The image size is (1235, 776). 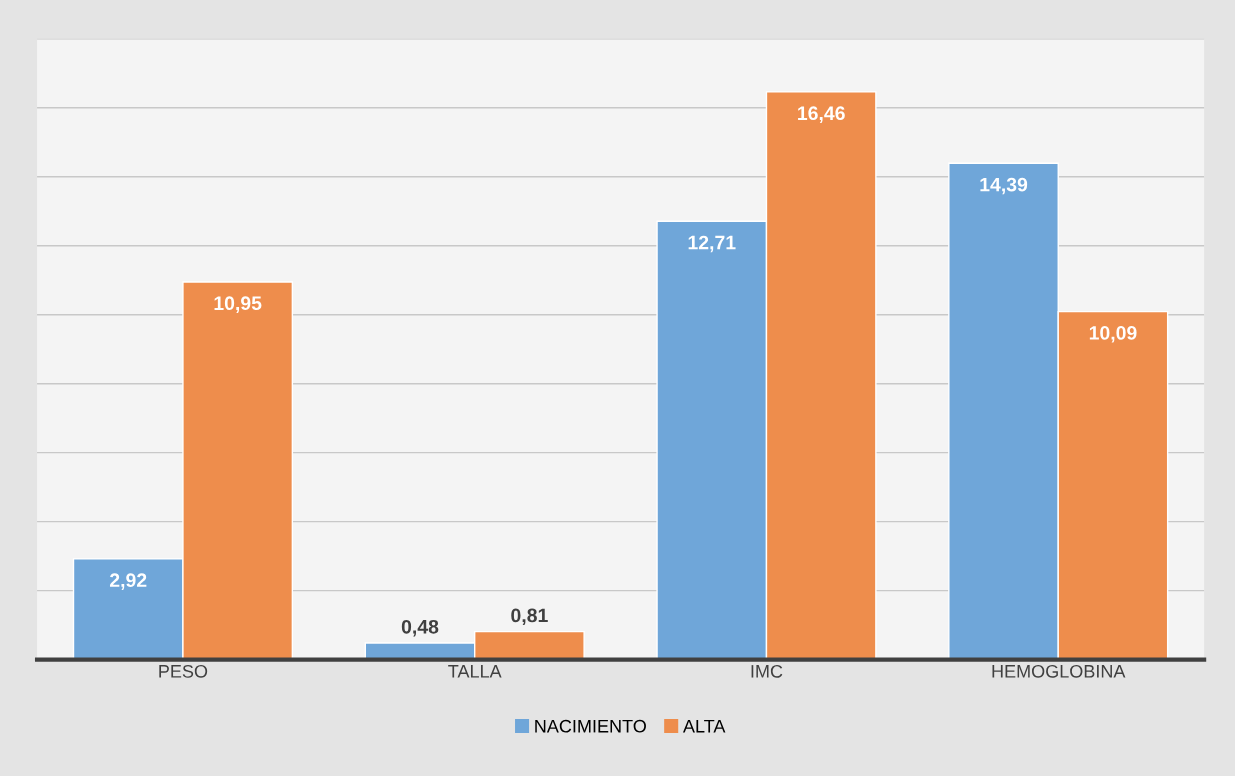 What do you see at coordinates (712, 244) in the screenshot?
I see `data-label: 12,71` at bounding box center [712, 244].